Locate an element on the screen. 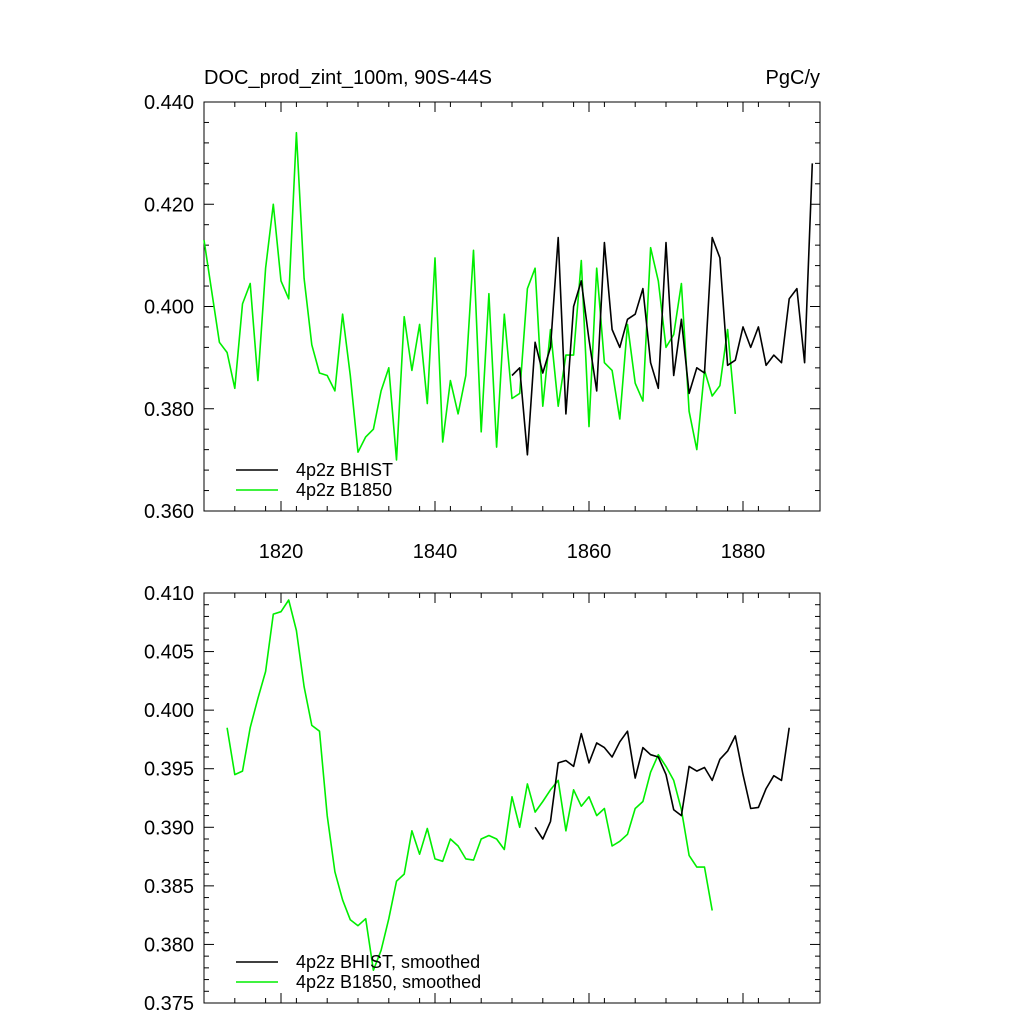  legend-label-bhist-smoothed: 4p2z BHIST, smoothed is located at coordinates (388, 962).